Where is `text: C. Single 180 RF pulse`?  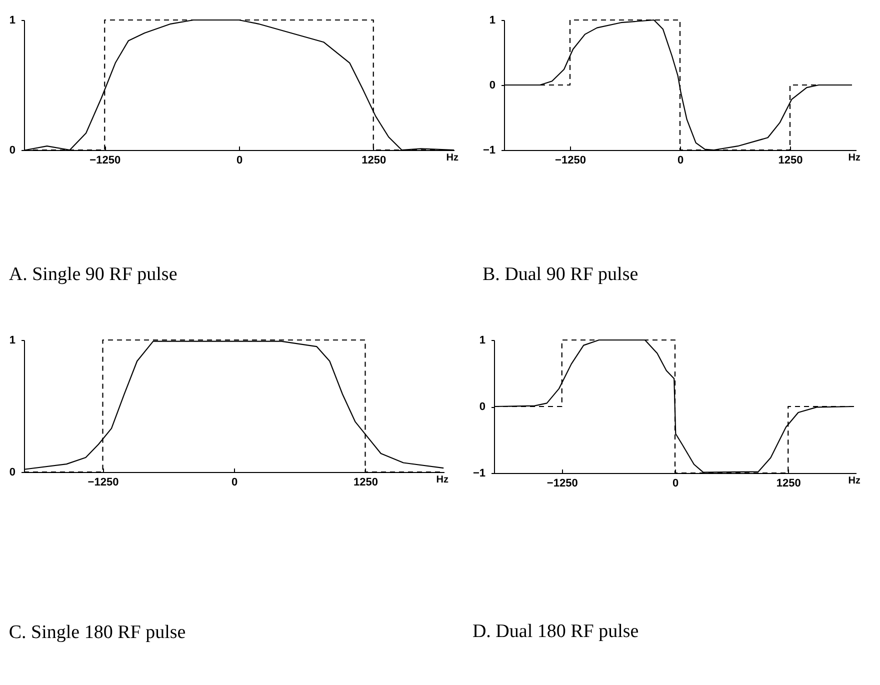 text: C. Single 180 RF pulse is located at coordinates (97, 632).